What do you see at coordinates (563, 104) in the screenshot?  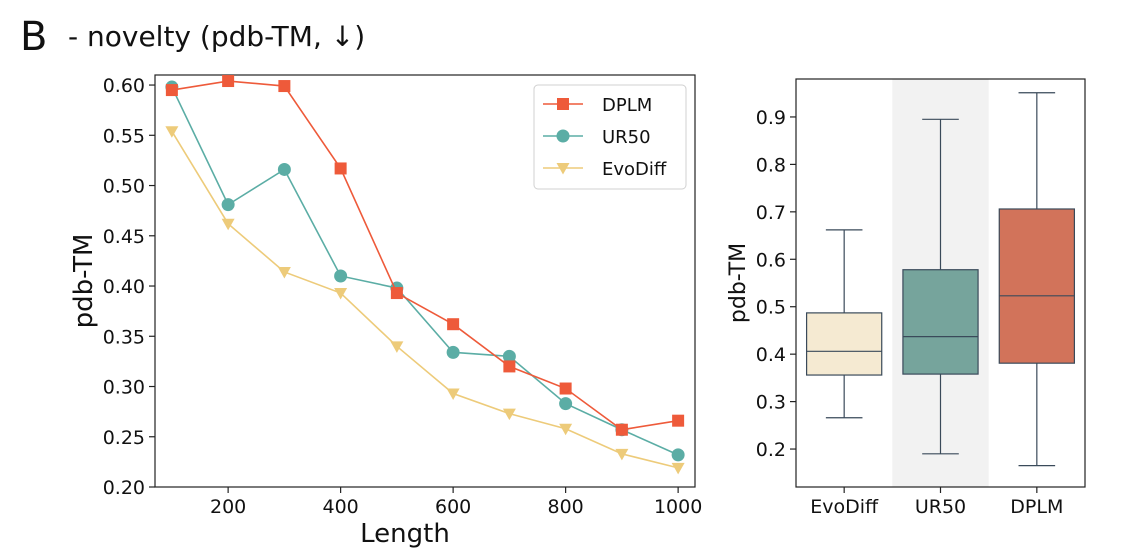 I see `legend-marker-dplm` at bounding box center [563, 104].